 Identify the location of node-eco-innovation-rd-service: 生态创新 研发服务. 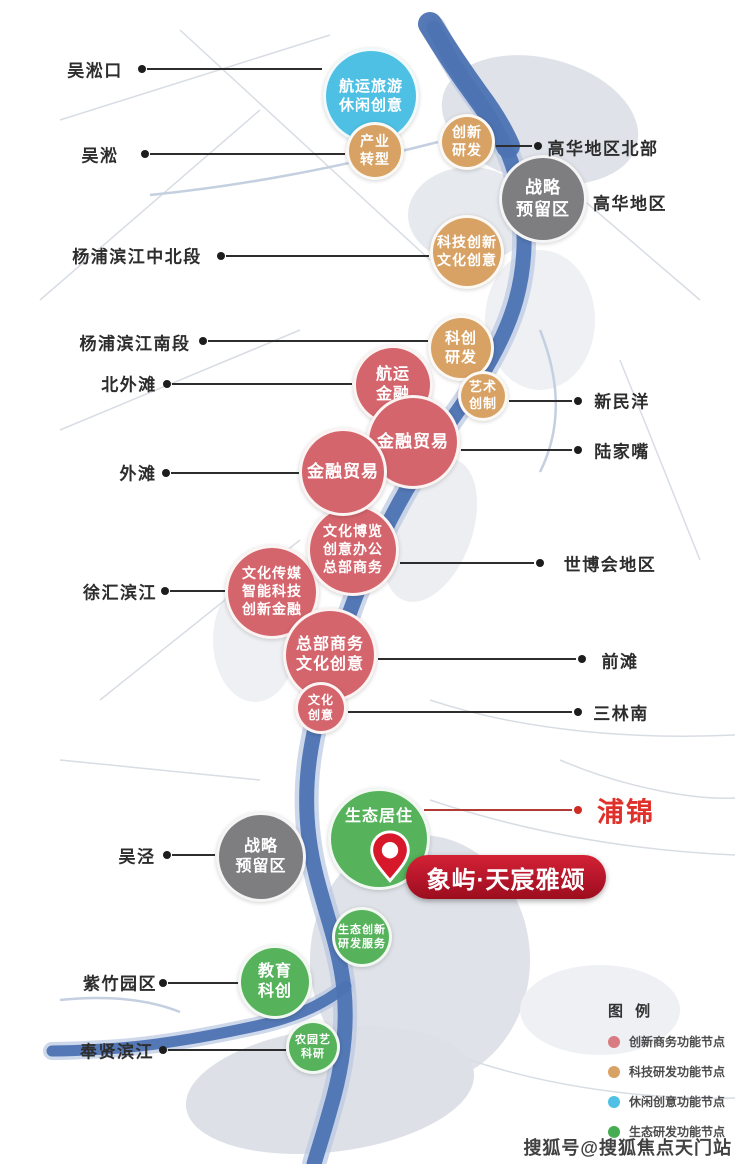
(362, 937).